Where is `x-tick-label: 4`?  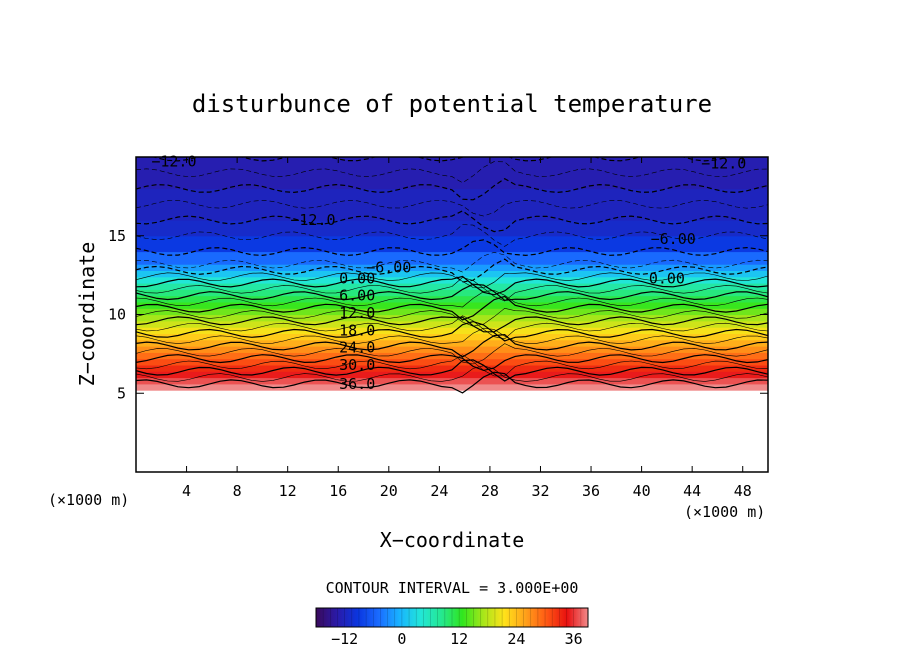
x-tick-label: 4 is located at coordinates (186, 491).